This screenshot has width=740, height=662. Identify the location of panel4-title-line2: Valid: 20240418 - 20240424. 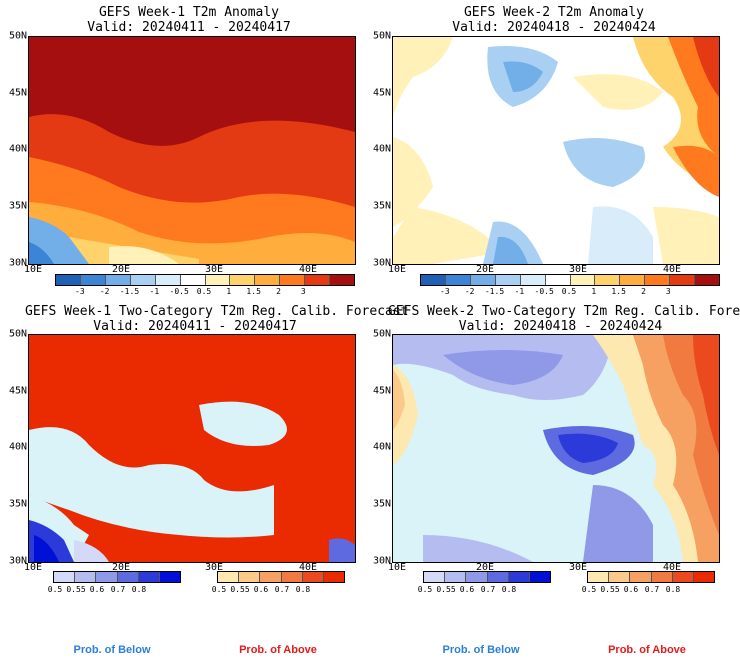
(560, 326).